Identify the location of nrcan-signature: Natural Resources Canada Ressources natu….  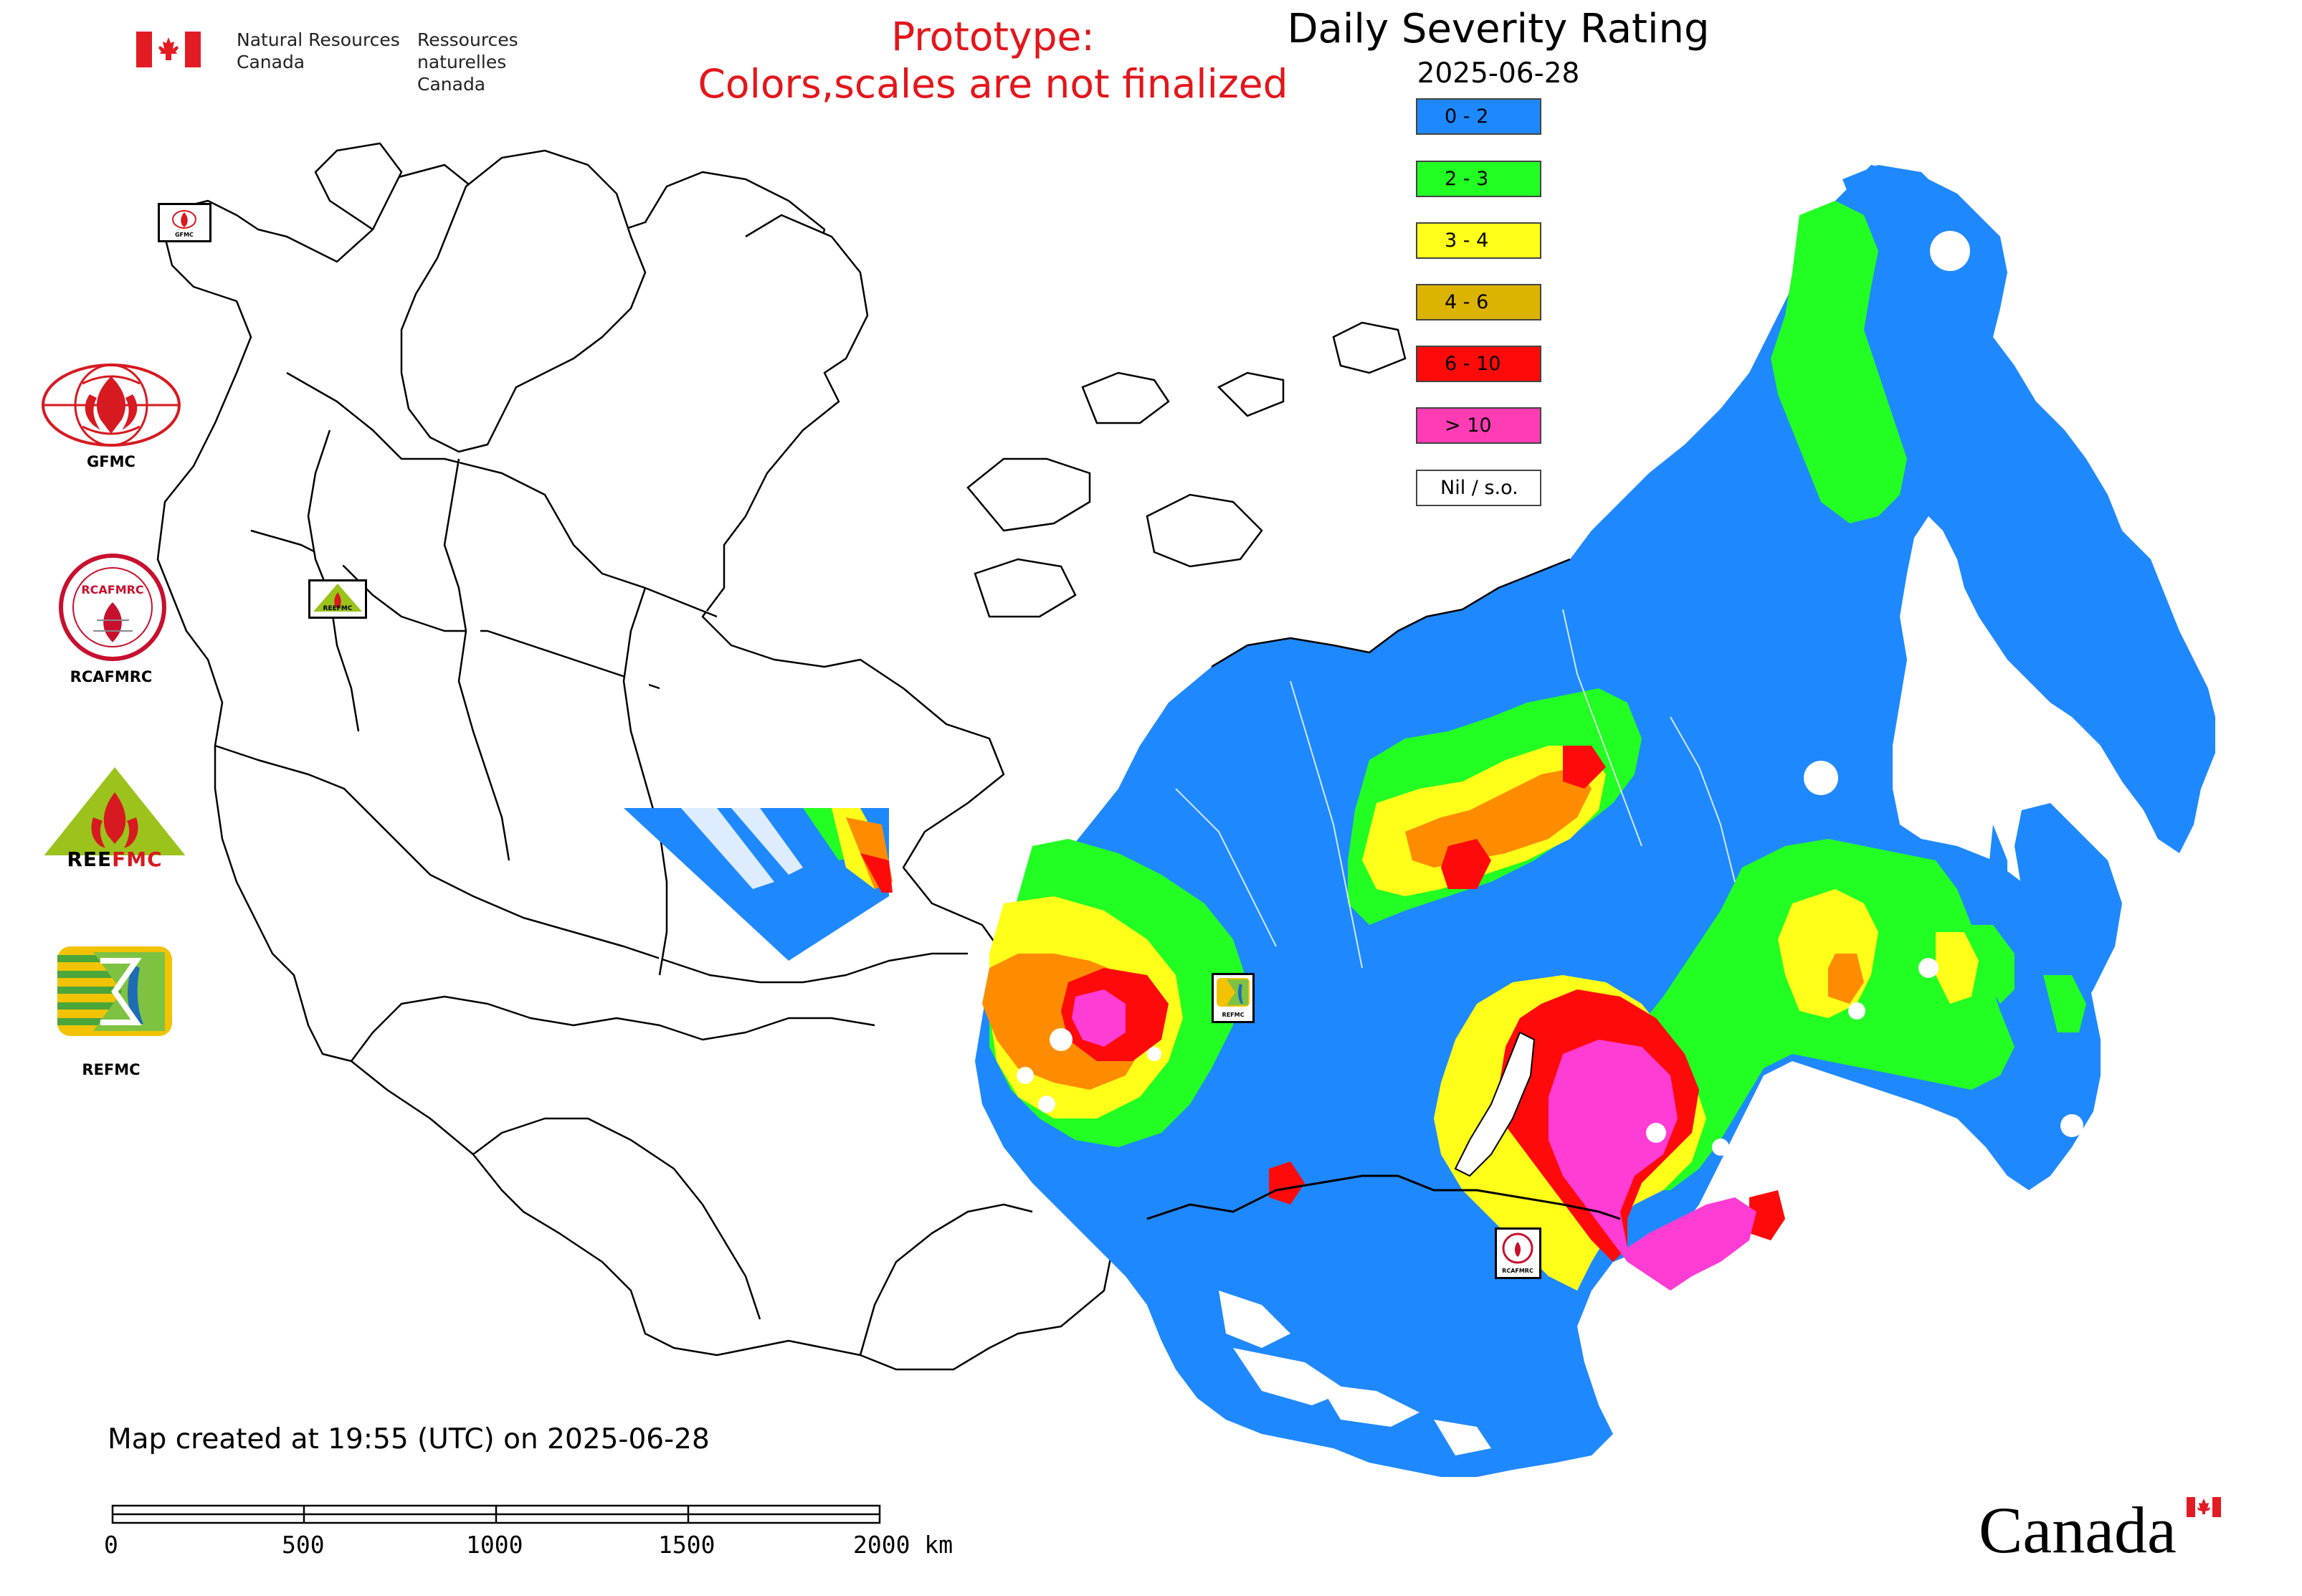
(369, 60).